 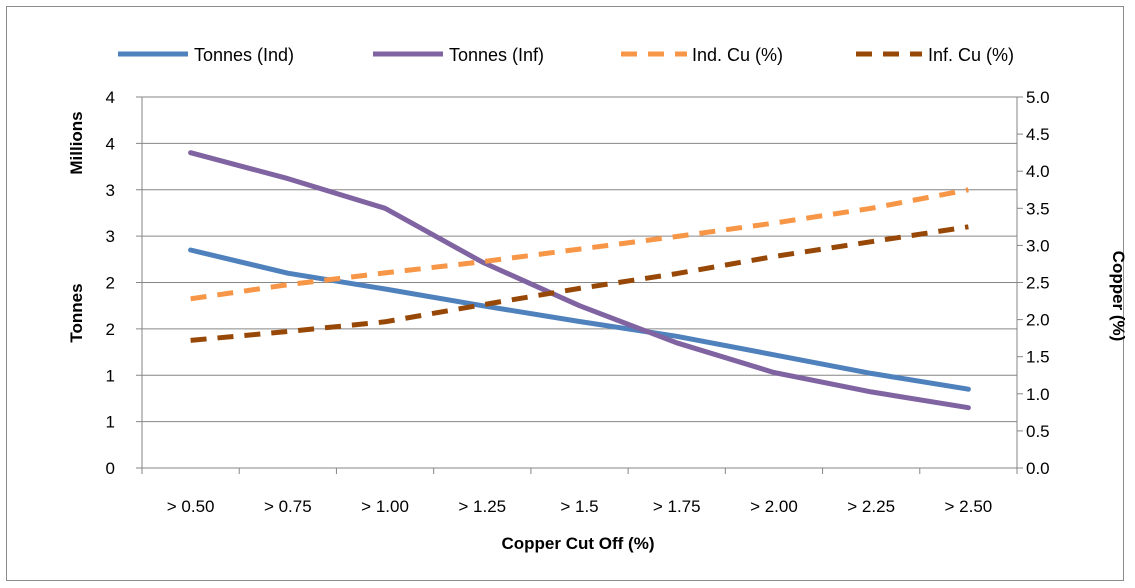 I want to click on right-tick-label: 5.0, so click(x=1038, y=97).